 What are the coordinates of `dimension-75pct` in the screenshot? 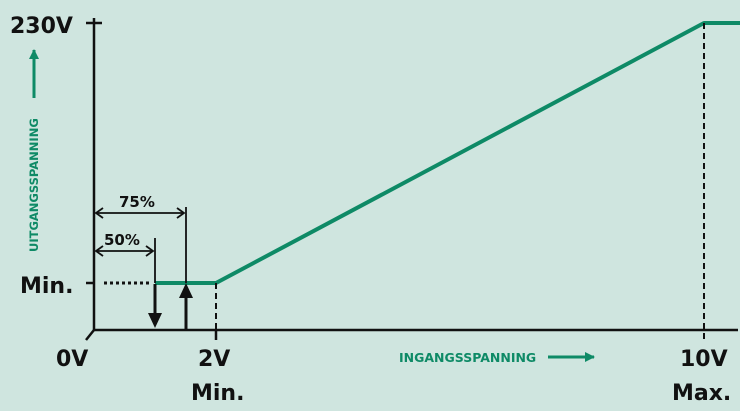 It's located at (140, 213).